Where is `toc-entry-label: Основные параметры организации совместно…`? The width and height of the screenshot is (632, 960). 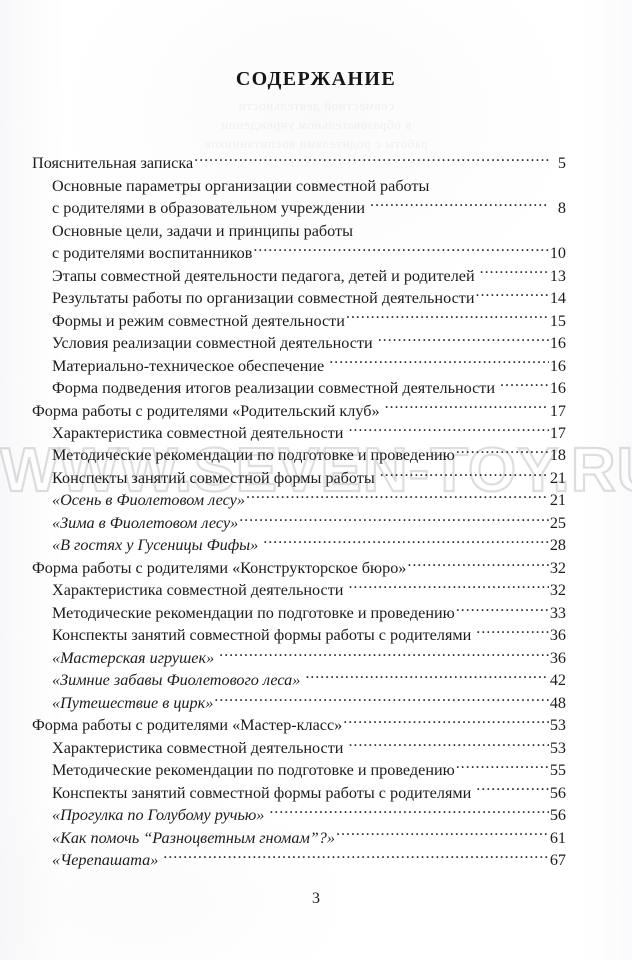
toc-entry-label: Основные параметры организации совместно… is located at coordinates (241, 185).